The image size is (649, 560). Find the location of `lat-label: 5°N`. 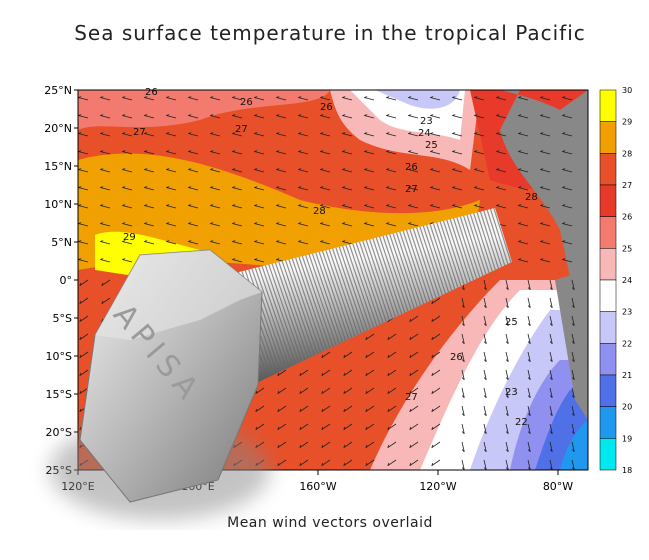

lat-label: 5°N is located at coordinates (61, 242).